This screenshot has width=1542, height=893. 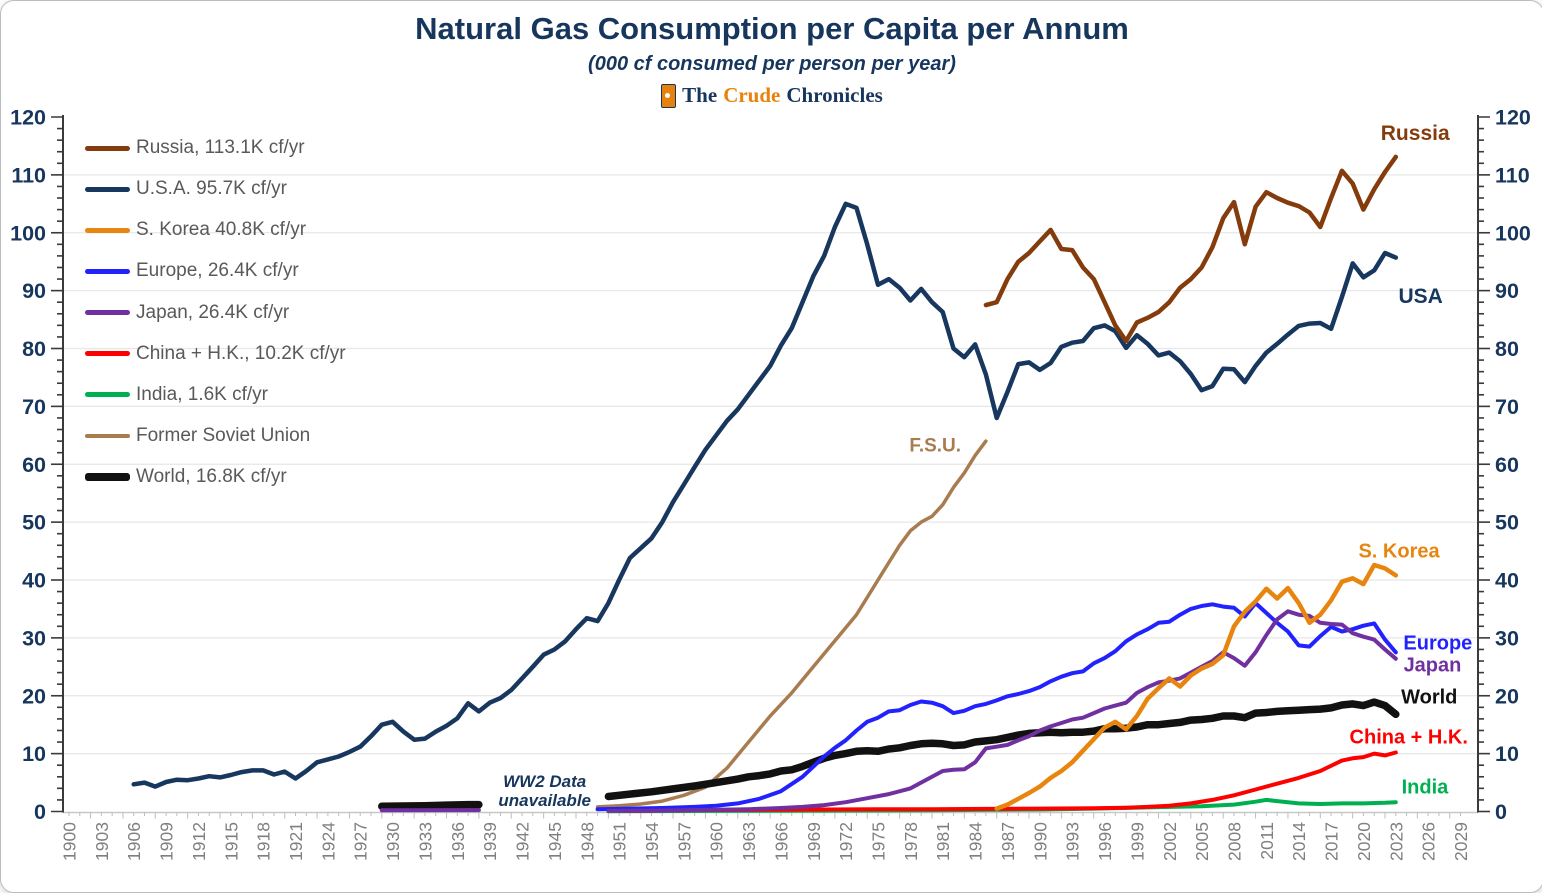 What do you see at coordinates (1437, 644) in the screenshot?
I see `annotation-line: Europe` at bounding box center [1437, 644].